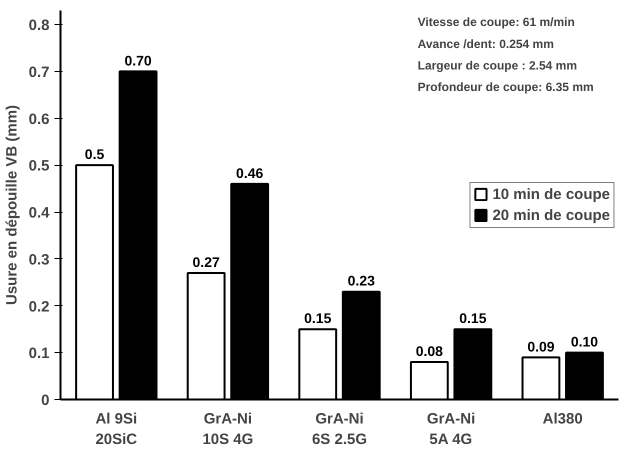  I want to click on annotation: Profondeur de coupe: 6.35 mm, so click(506, 87).